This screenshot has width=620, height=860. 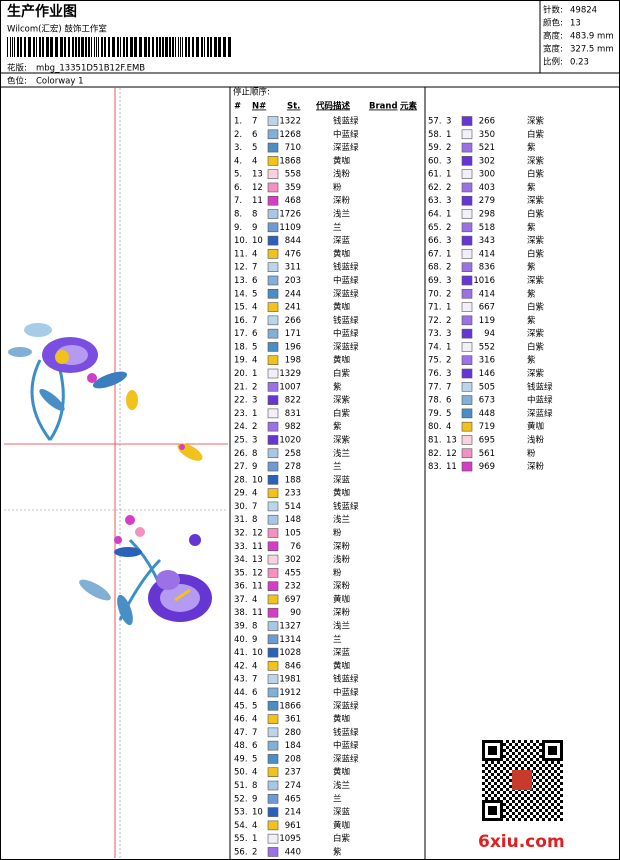 I want to click on stitches: 558, so click(x=293, y=175).